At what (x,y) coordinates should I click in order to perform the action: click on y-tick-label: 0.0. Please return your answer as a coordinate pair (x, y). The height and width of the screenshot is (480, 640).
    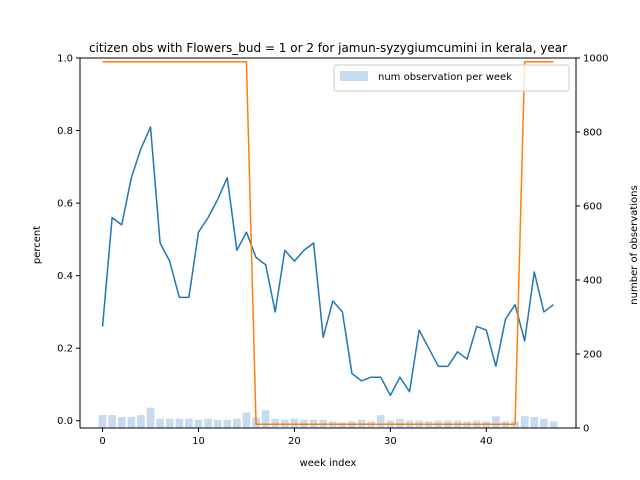
    Looking at the image, I should click on (65, 421).